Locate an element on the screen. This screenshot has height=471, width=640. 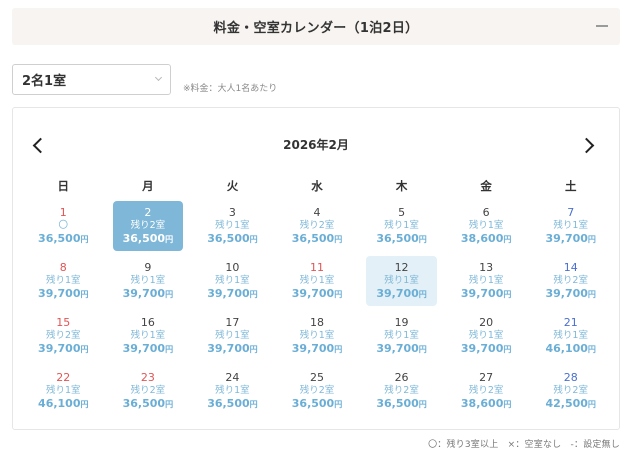
day-number: 16 is located at coordinates (147, 323).